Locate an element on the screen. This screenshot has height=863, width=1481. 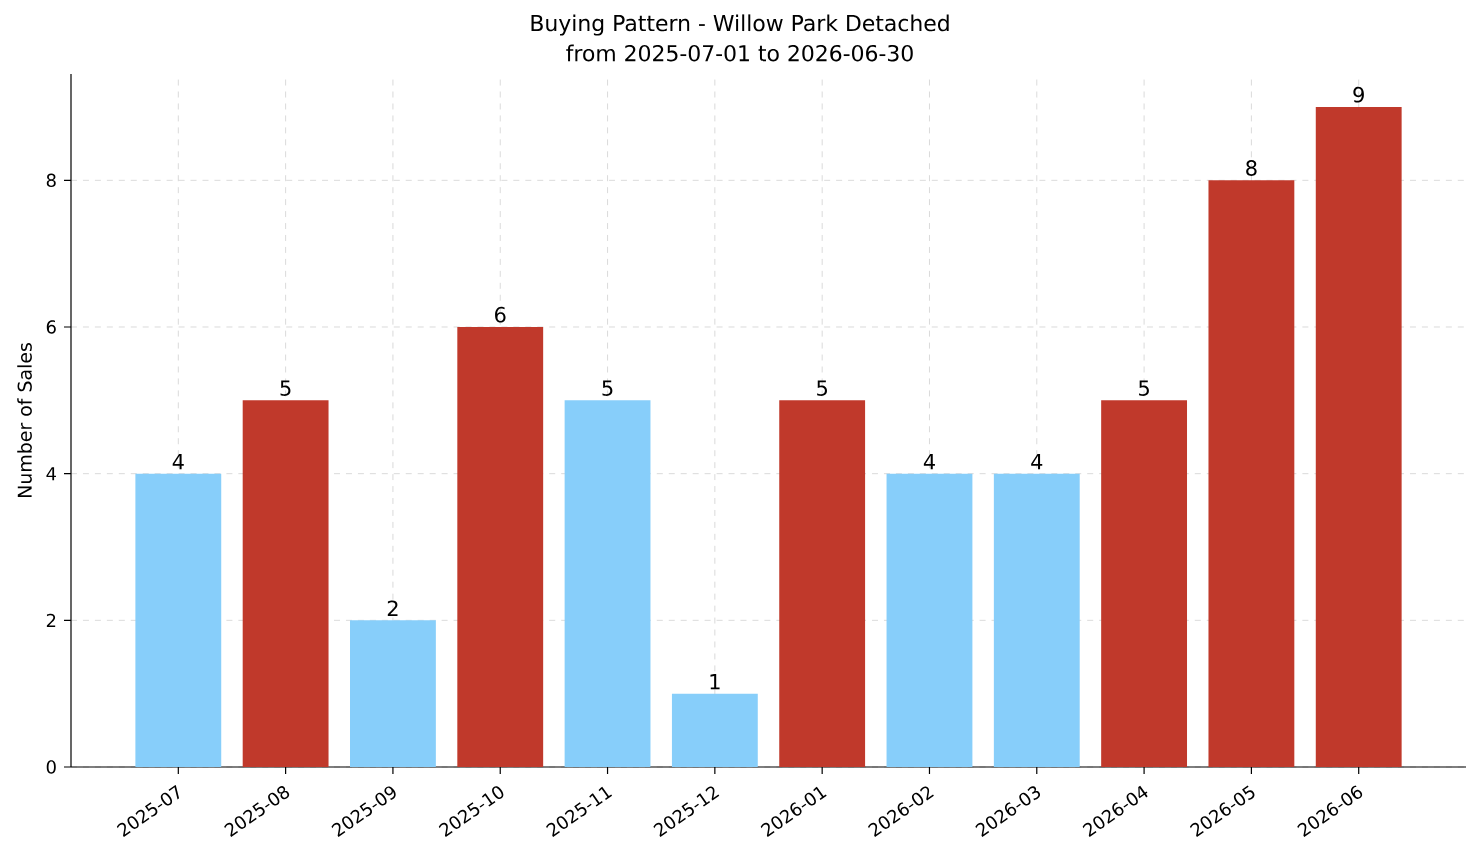
data-label: 8 is located at coordinates (1251, 168).